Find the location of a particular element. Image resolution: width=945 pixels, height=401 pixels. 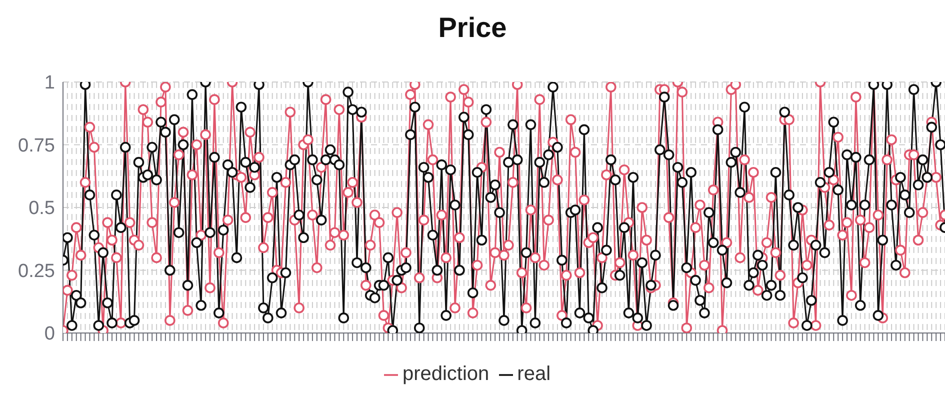

legend-label: prediction is located at coordinates (446, 374).